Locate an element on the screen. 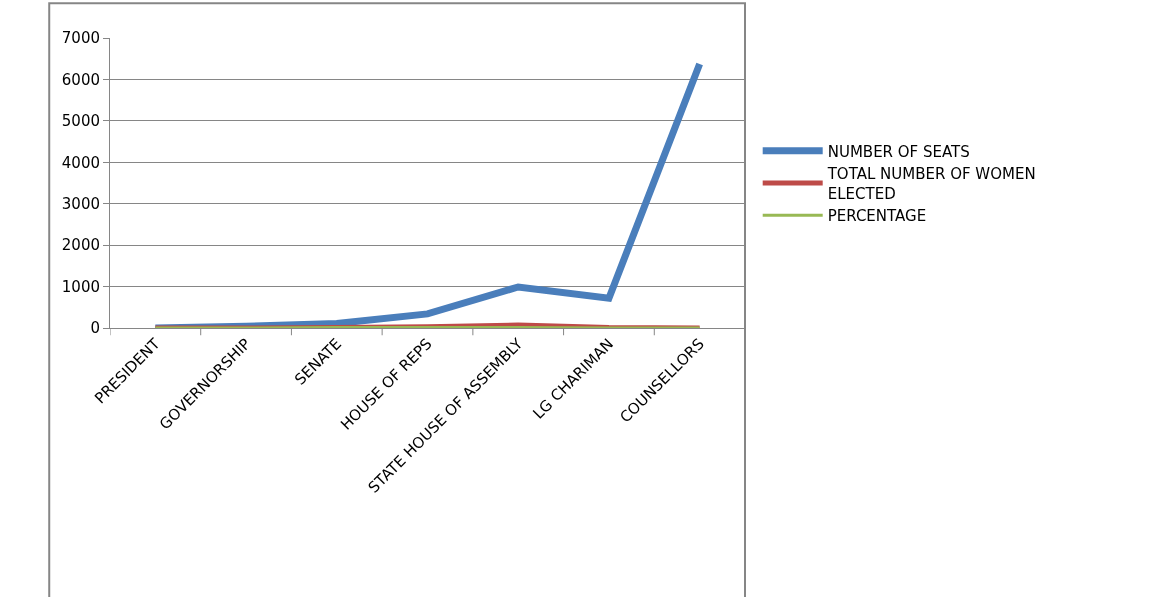 This screenshot has width=1149, height=597. legend-label: NUMBER OF SEATS is located at coordinates (898, 151).